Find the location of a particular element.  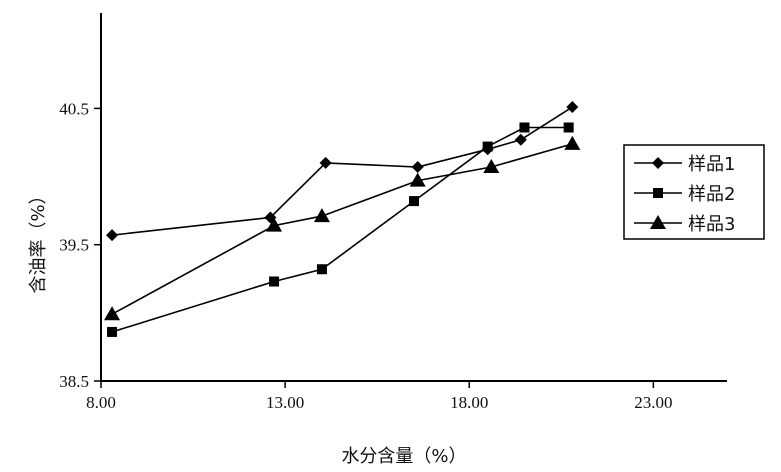

y-axis-title: 含油率（%） is located at coordinates (38, 239).